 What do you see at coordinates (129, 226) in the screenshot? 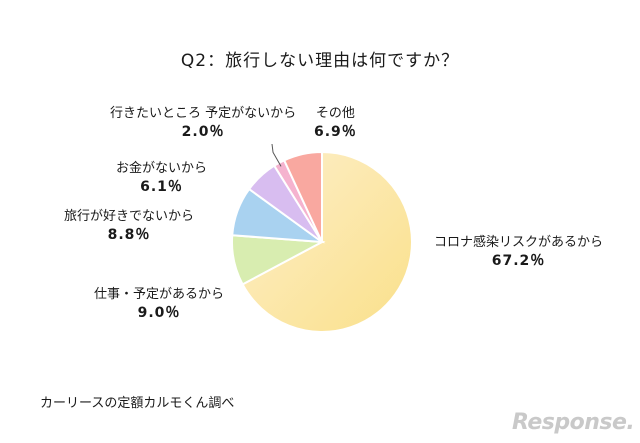
I see `slice-label-2: 旅行が好きでないから 8.8％` at bounding box center [129, 226].